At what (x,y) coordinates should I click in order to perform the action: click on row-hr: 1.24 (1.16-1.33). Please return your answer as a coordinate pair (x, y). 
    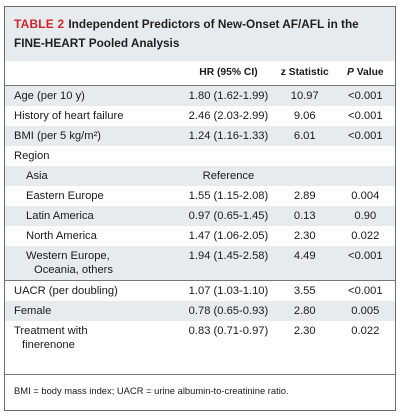
    Looking at the image, I should click on (228, 136).